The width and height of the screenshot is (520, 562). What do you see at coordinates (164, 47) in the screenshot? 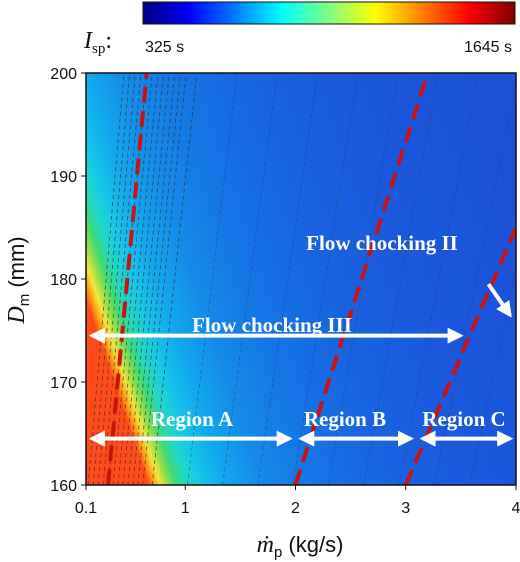
I see `colorbar-min-label: 325 s` at bounding box center [164, 47].